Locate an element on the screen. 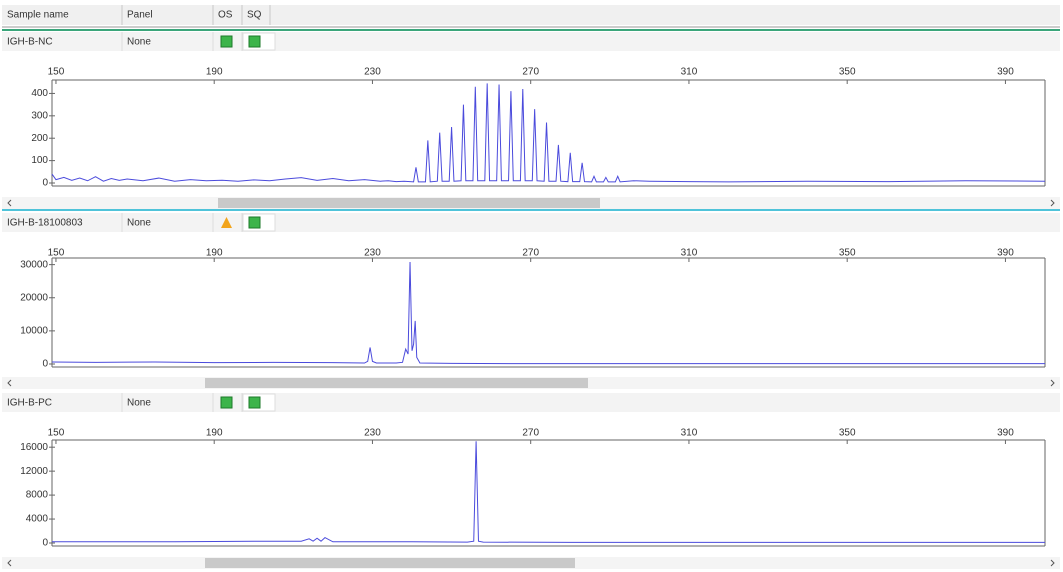 This screenshot has width=1063, height=572. y-tick-label: 30000 is located at coordinates (34, 264).